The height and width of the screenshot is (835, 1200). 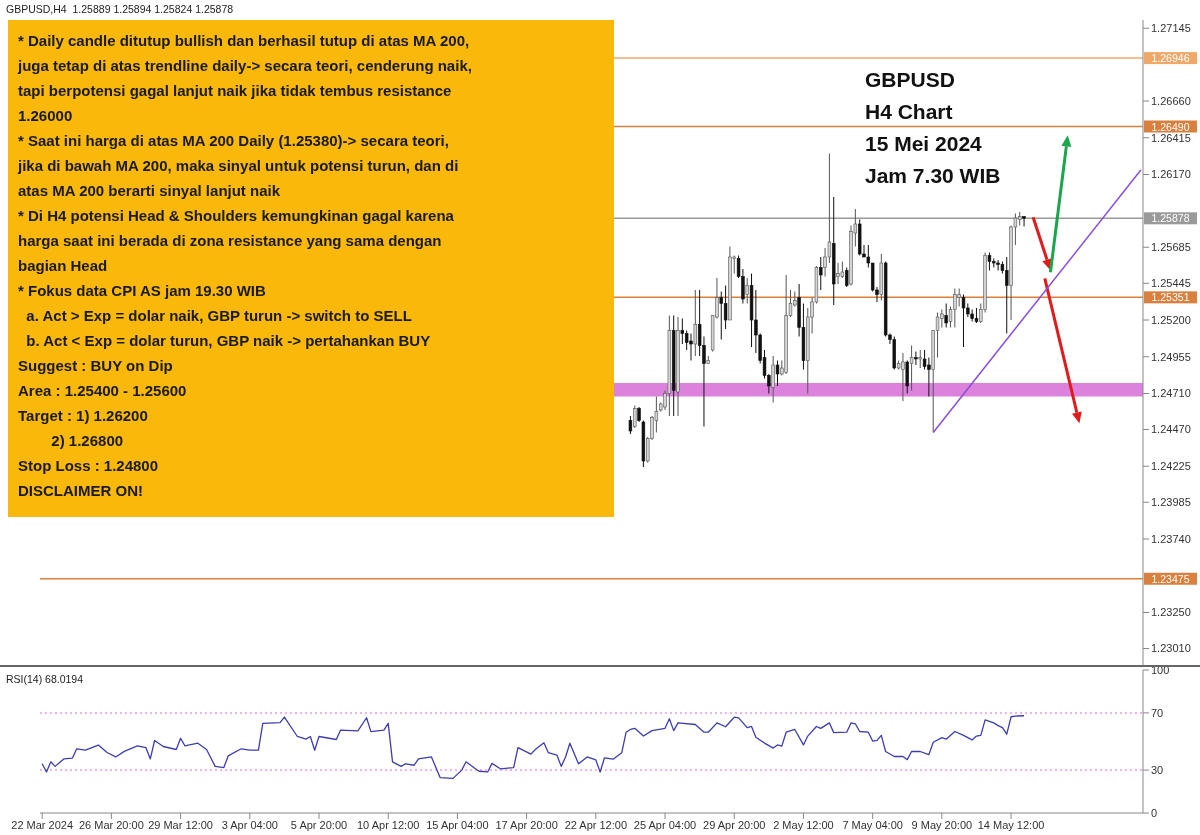 What do you see at coordinates (150, 191) in the screenshot?
I see `annotation: atas MA 200 berarti sinyal lanjut naik` at bounding box center [150, 191].